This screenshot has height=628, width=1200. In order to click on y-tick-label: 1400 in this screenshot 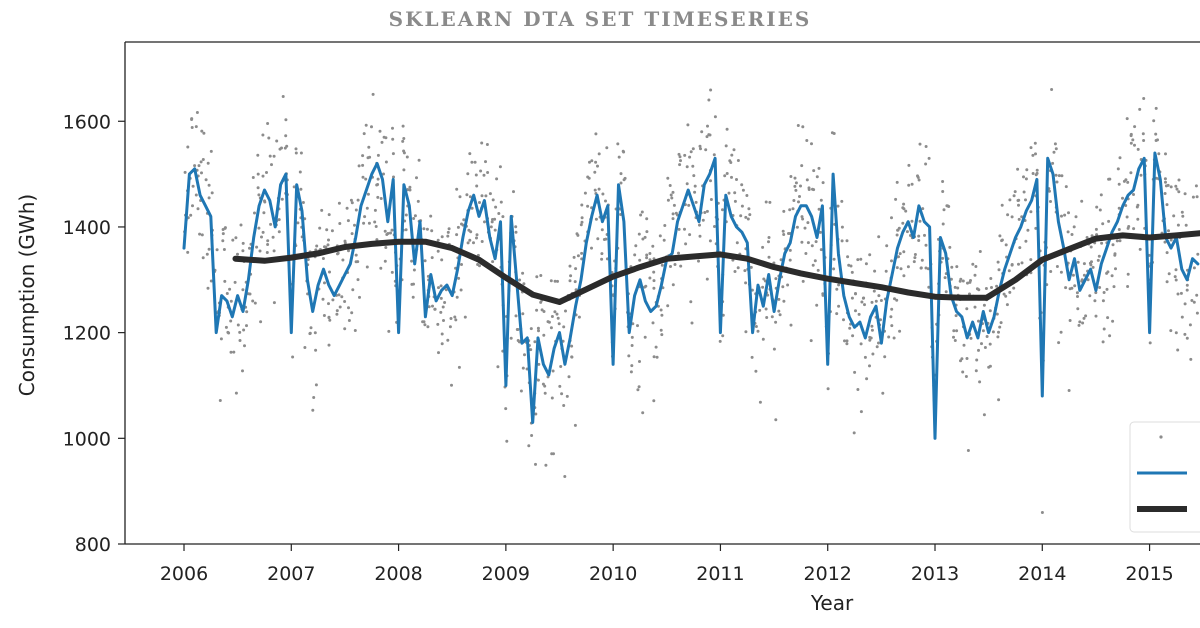, I will do `click(87, 228)`.